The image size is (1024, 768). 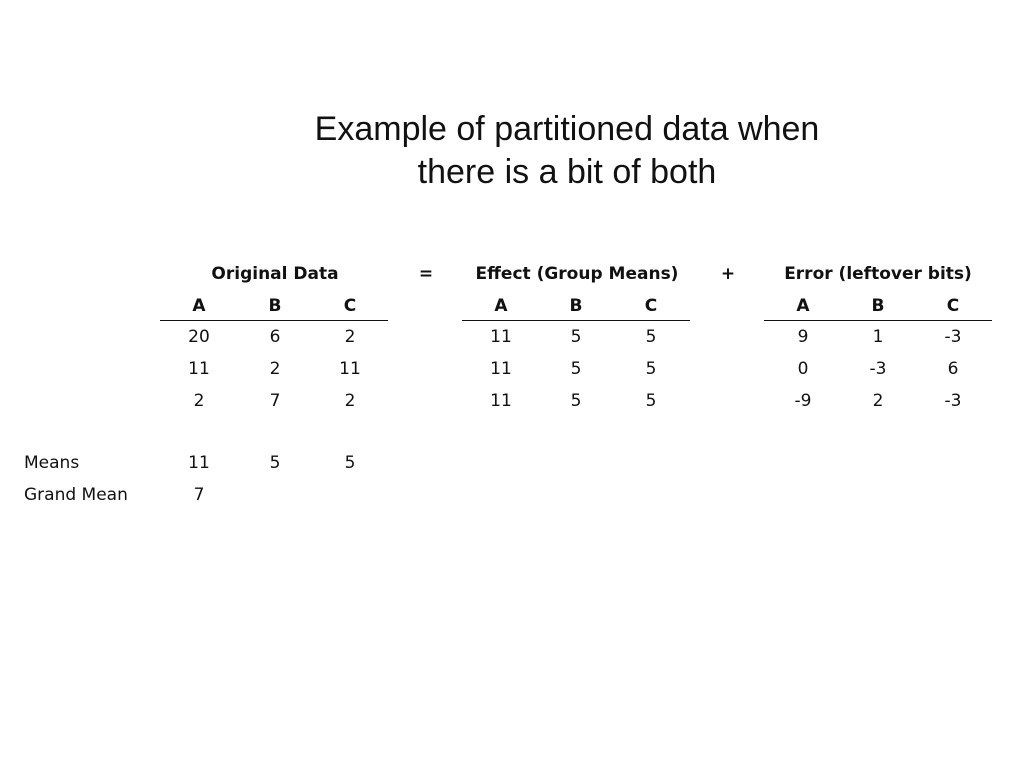 I want to click on effect-header-rule, so click(x=576, y=320).